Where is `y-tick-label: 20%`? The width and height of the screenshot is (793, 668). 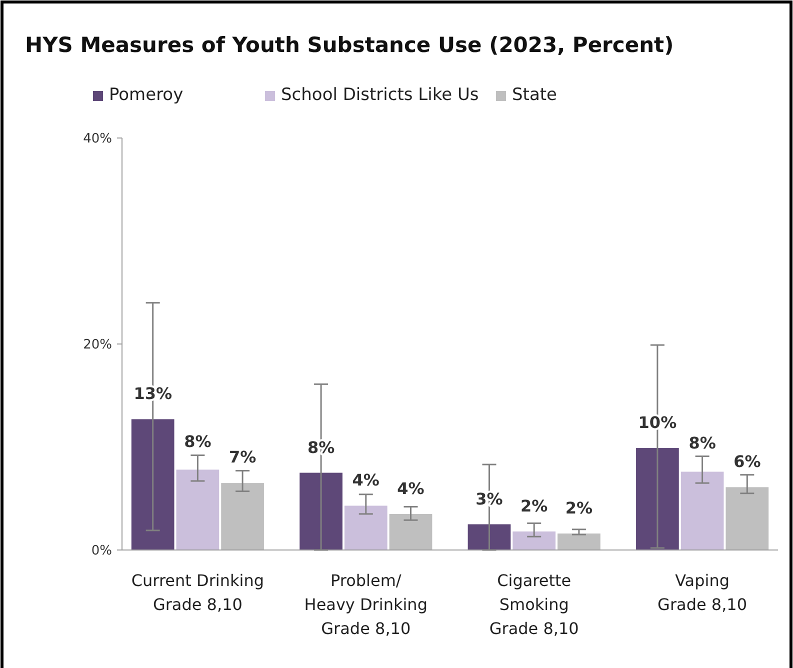
y-tick-label: 20% is located at coordinates (97, 345).